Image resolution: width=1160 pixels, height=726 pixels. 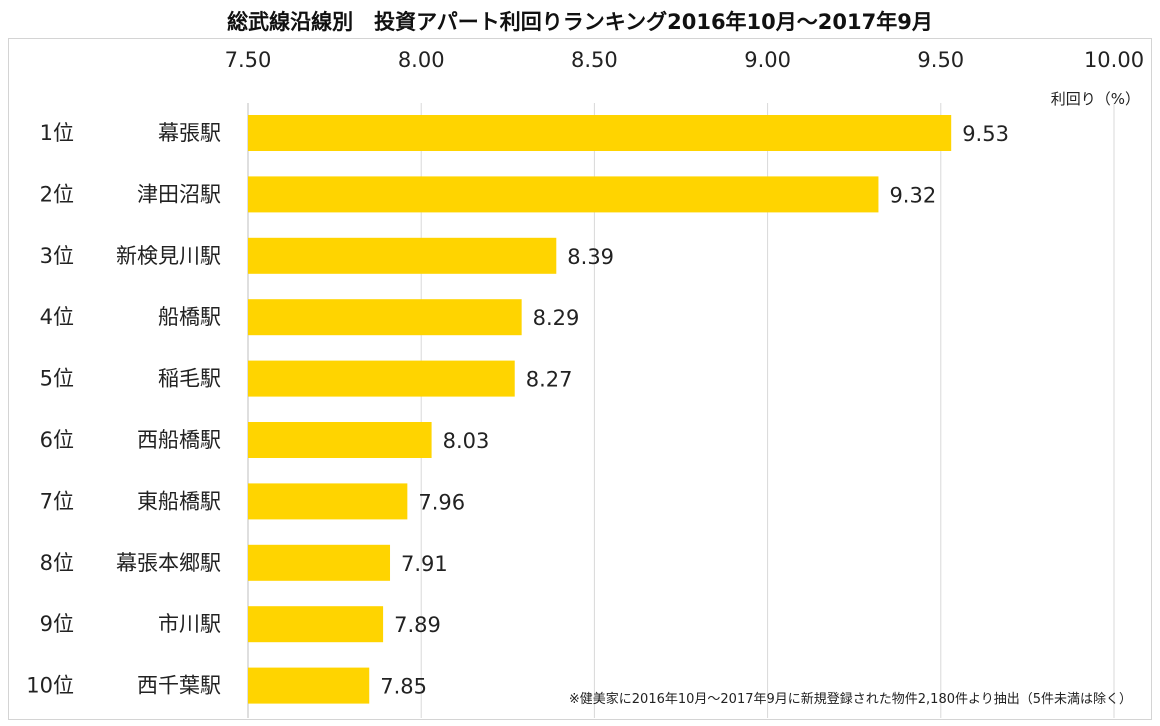 I want to click on x-tick-label: 7.50, so click(x=248, y=60).